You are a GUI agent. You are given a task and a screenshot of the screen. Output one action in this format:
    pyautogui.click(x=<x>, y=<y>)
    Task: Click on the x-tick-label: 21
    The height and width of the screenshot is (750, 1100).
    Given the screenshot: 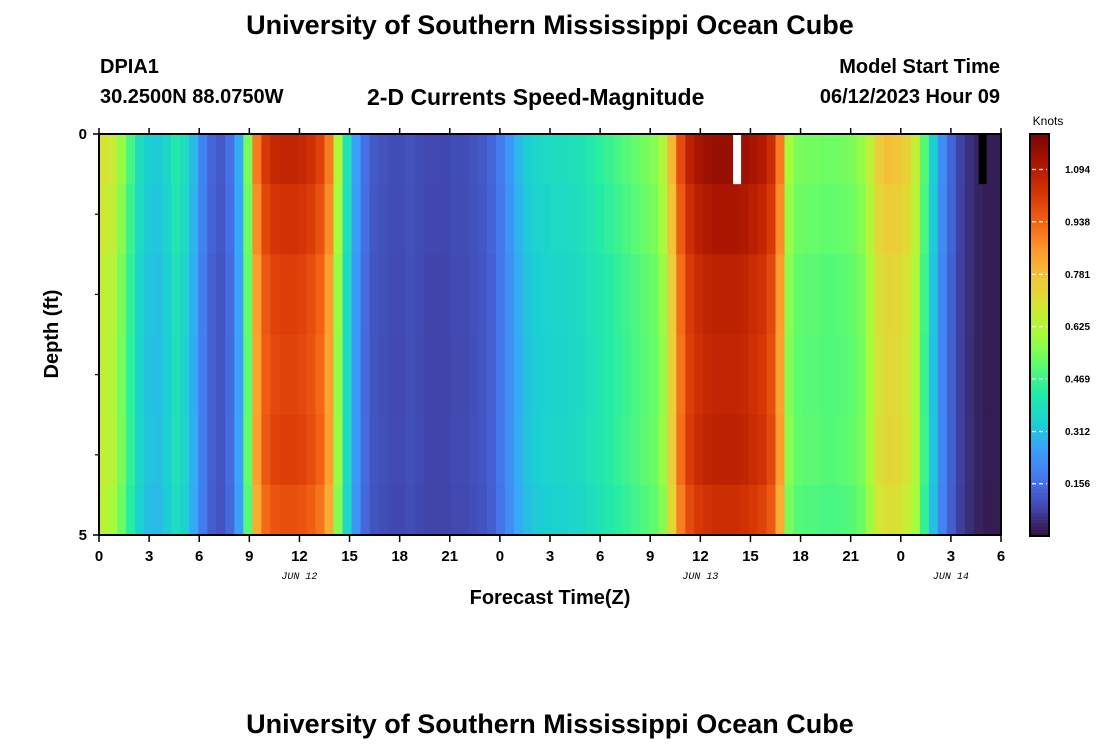 What is the action you would take?
    pyautogui.click(x=850, y=556)
    